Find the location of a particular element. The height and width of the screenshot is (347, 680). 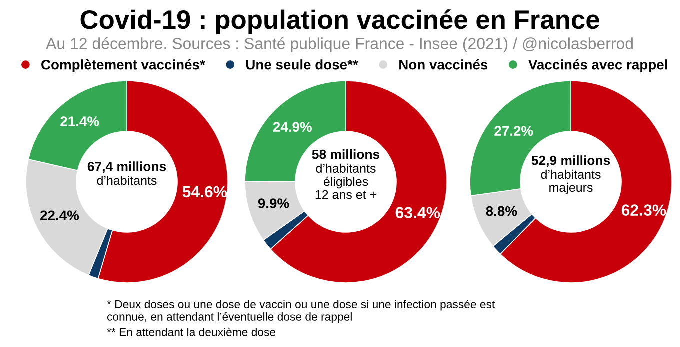

data-label: 22.4% is located at coordinates (60, 215).